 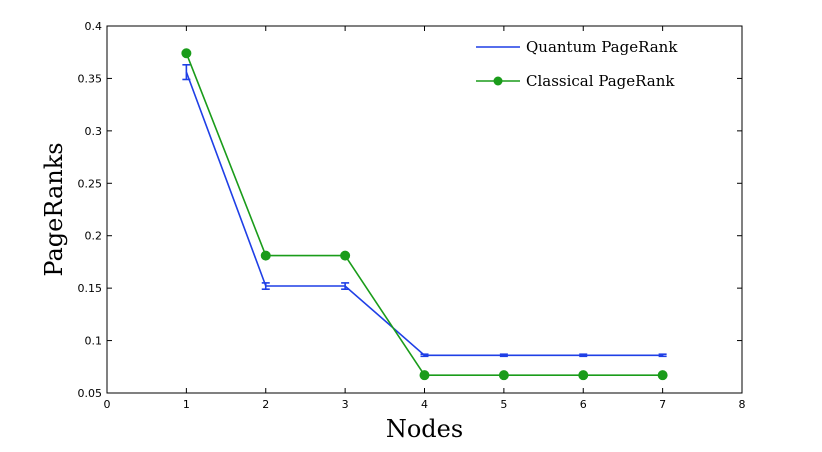 I want to click on x-tick-label: 7, so click(x=662, y=404).